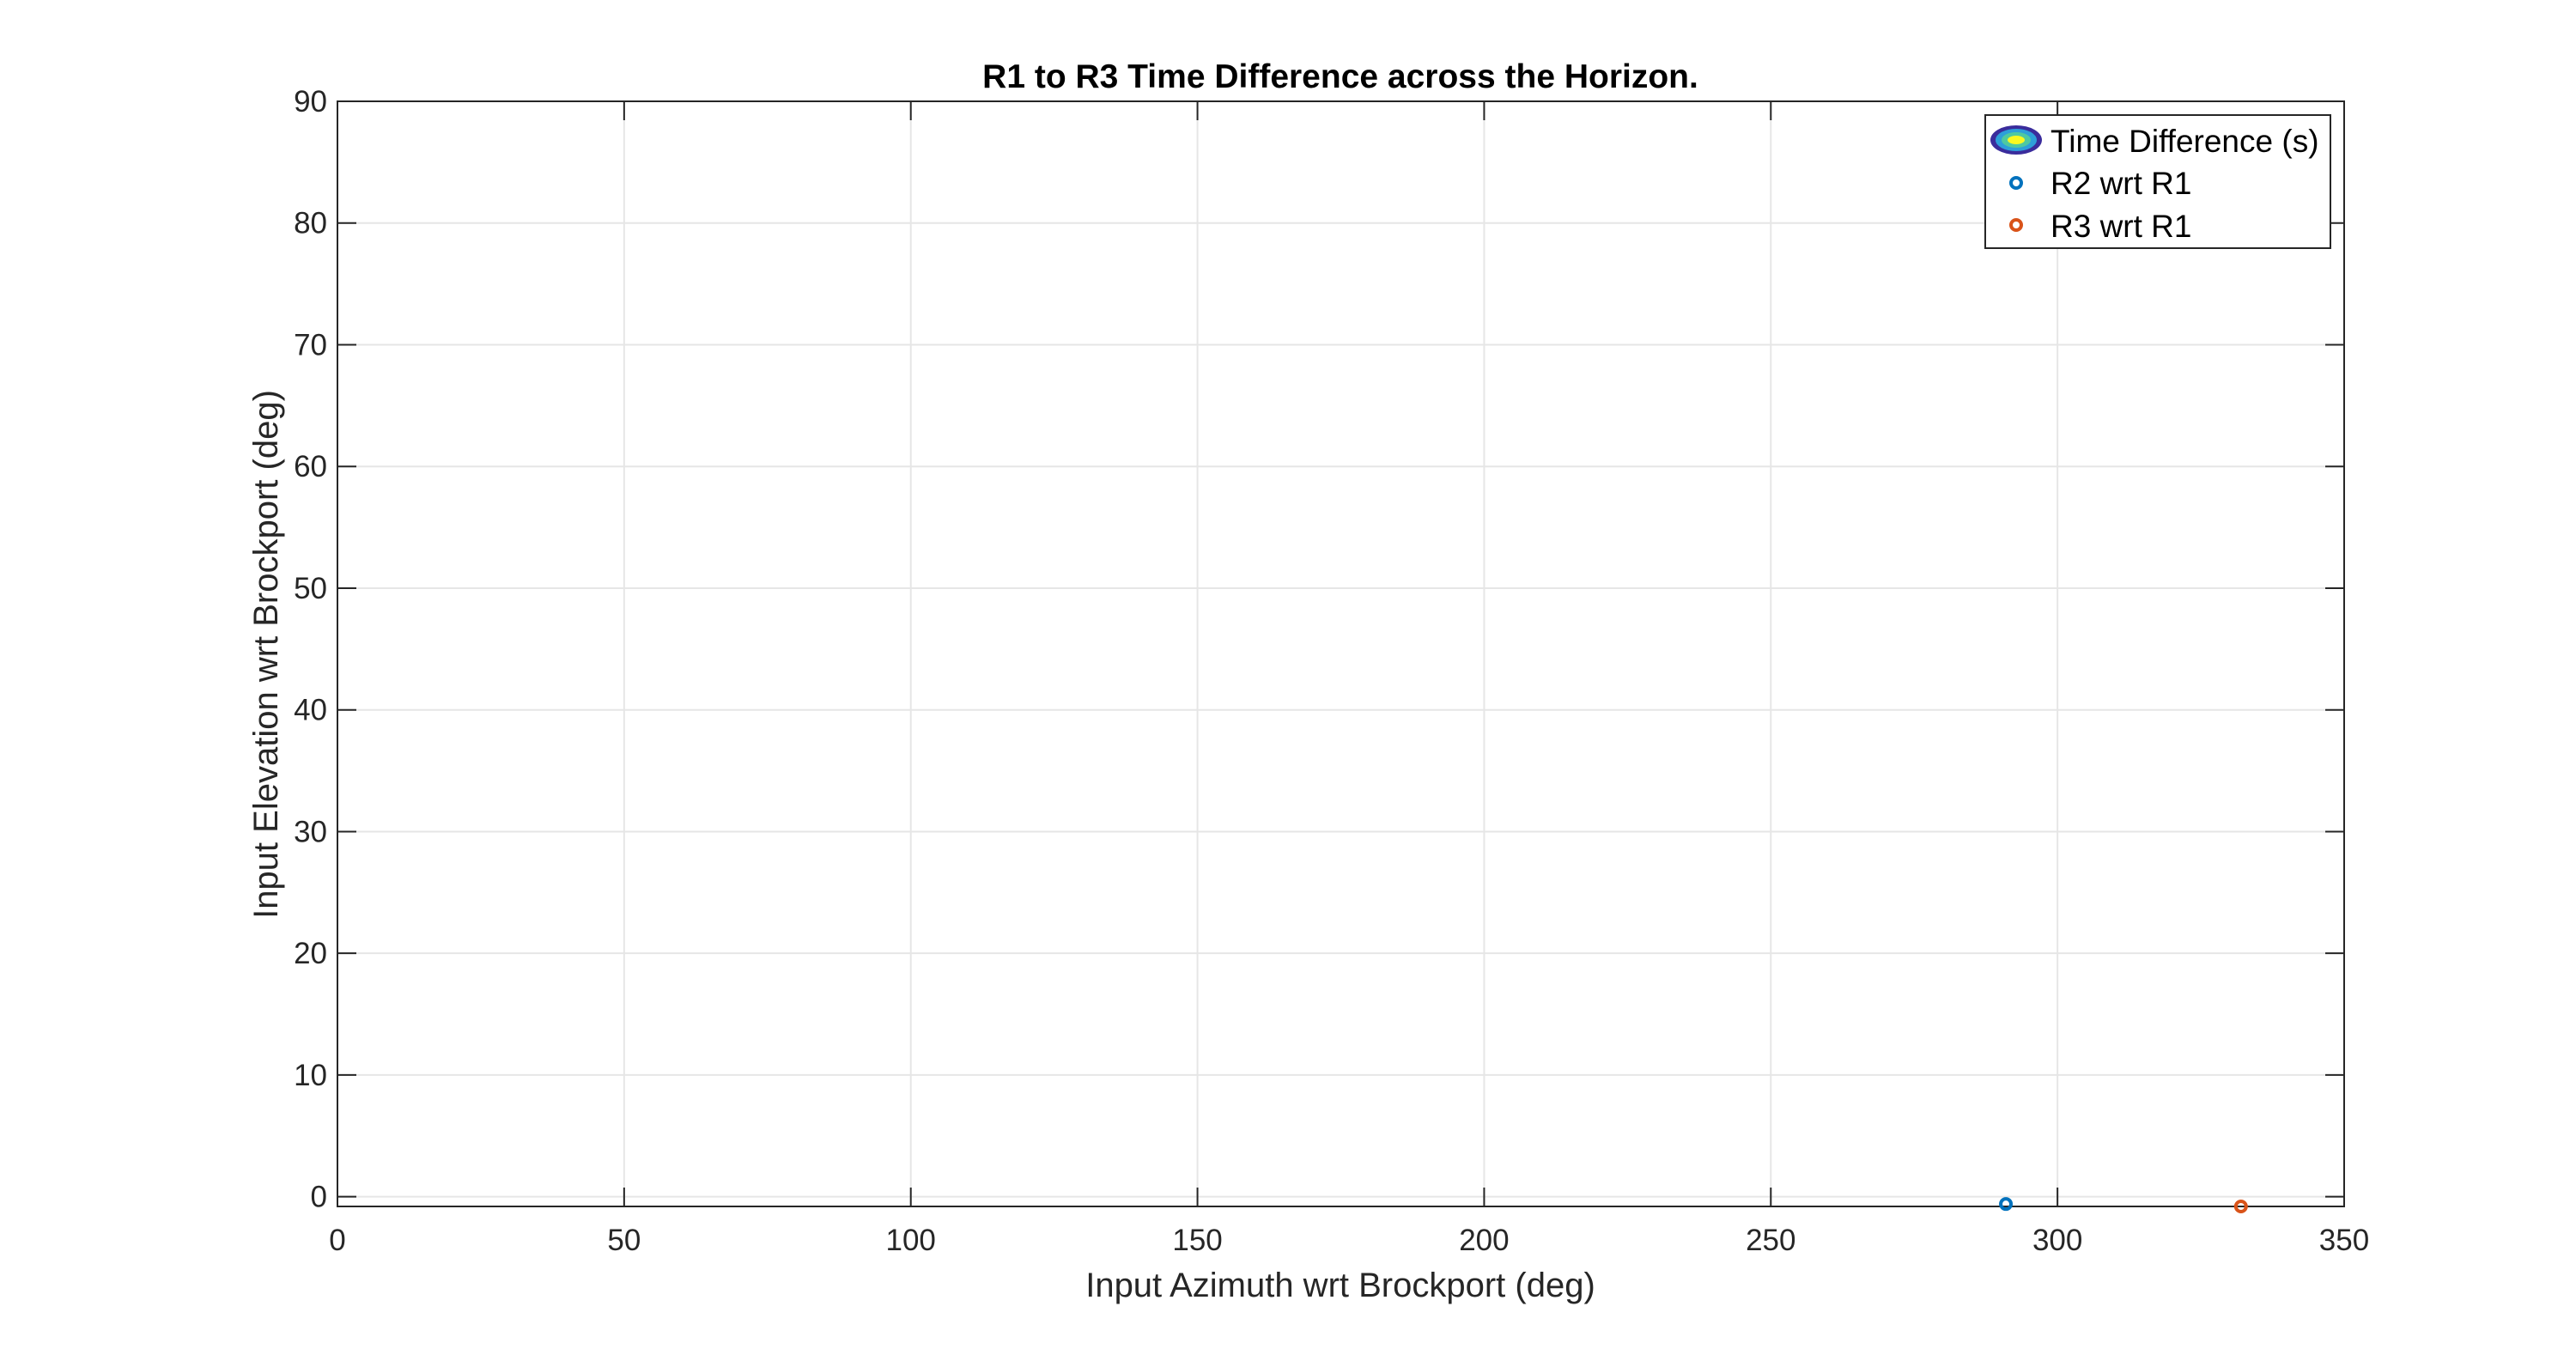 Image resolution: width=2576 pixels, height=1355 pixels. Describe the element at coordinates (2185, 141) in the screenshot. I see `legend-label-time-difference: Time Difference (s)` at that location.